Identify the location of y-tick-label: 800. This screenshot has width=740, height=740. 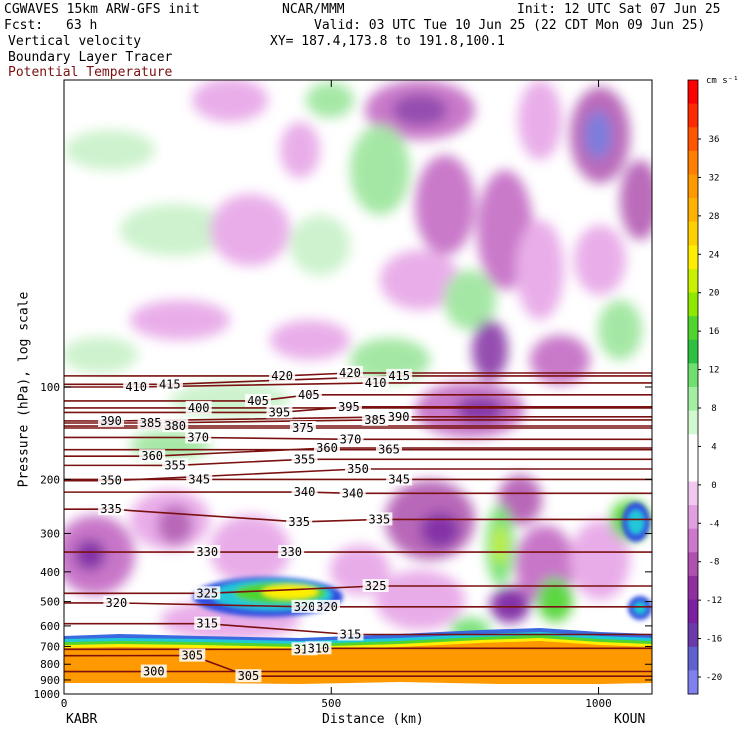
(50, 664).